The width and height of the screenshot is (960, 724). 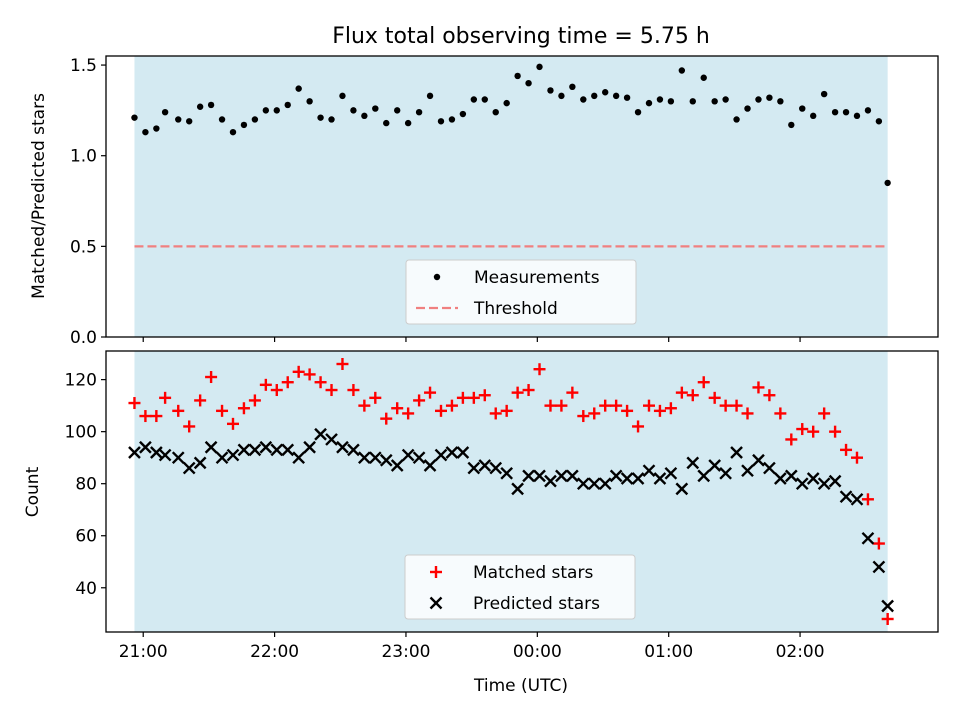 What do you see at coordinates (83, 66) in the screenshot?
I see `top-y-tick-label: 1.5` at bounding box center [83, 66].